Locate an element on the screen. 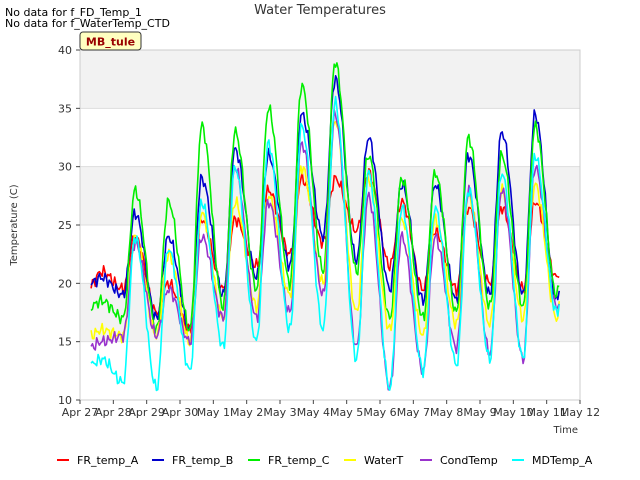 This screenshot has height=480, width=640. no-data-note-1: No data for f_FD_Temp_1 is located at coordinates (73, 12).